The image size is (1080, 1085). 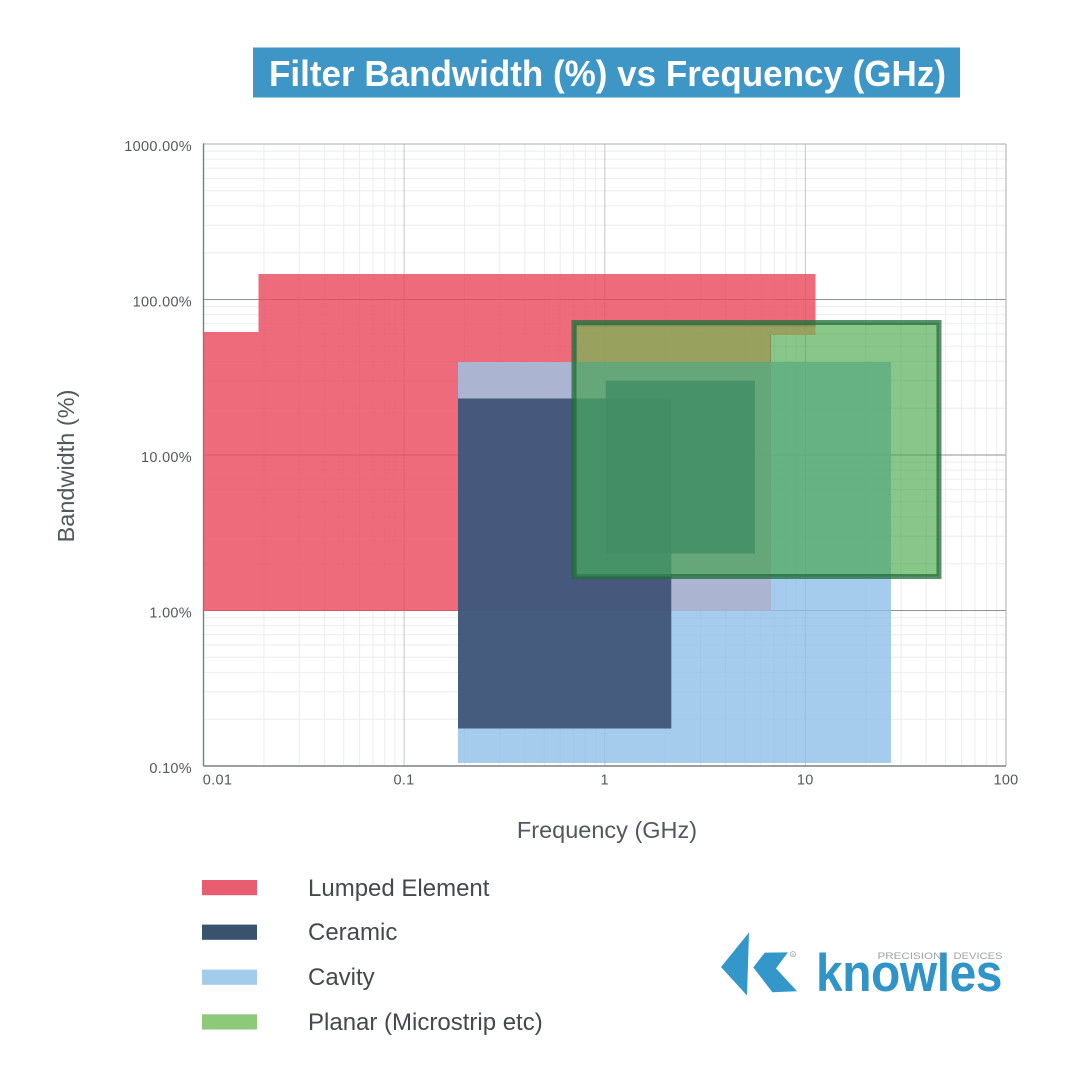 I want to click on svg-text: Cavity, so click(x=341, y=977).